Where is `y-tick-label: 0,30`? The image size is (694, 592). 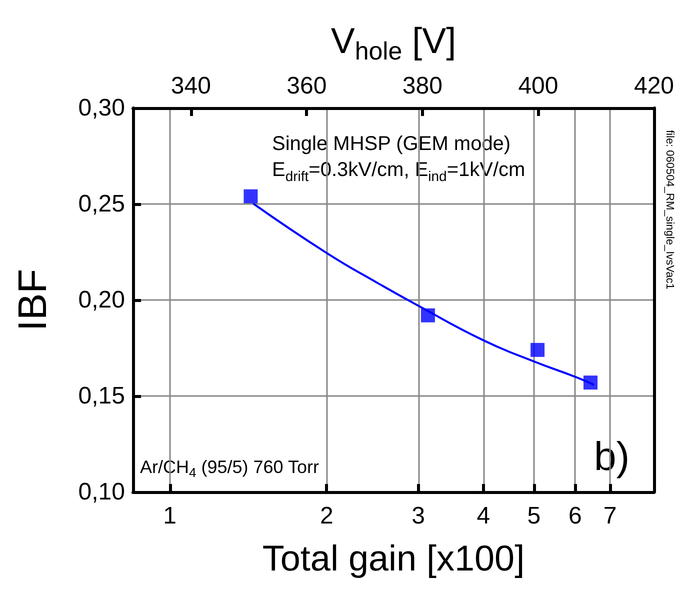 y-tick-label: 0,30 is located at coordinates (101, 108).